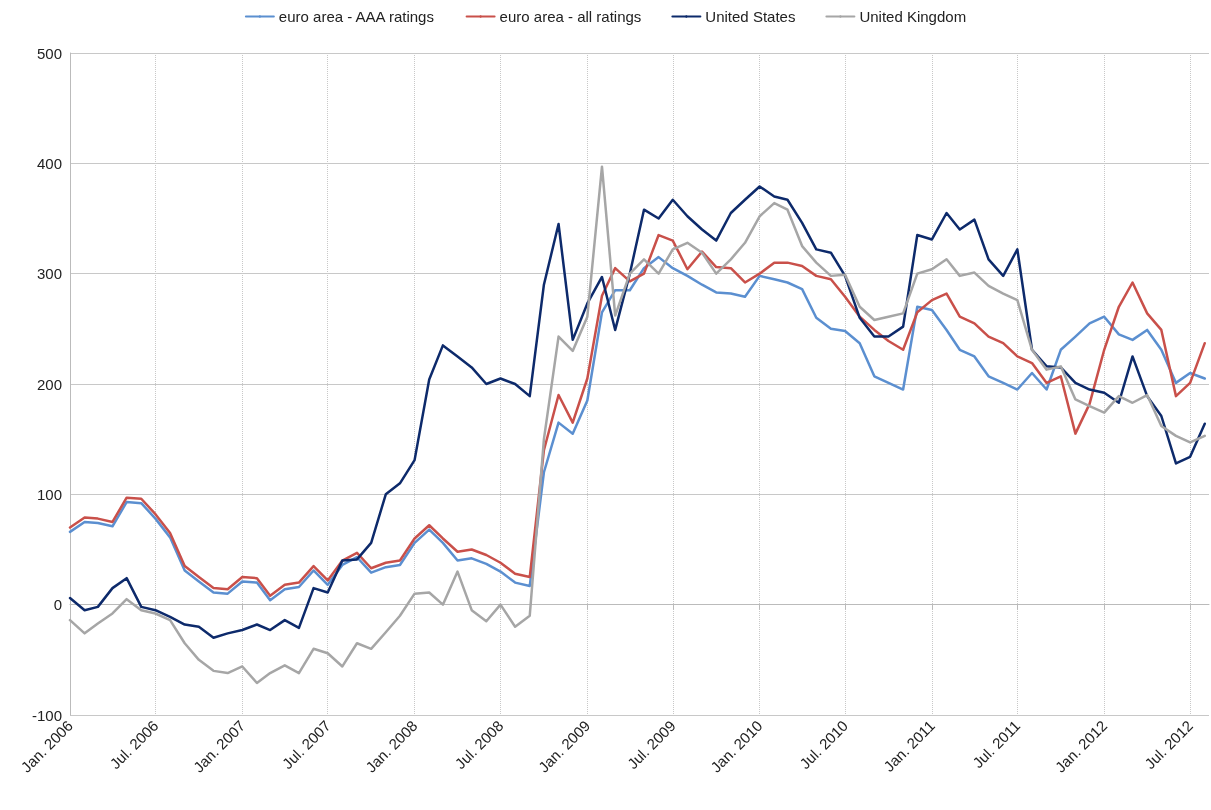 This screenshot has height=810, width=1211. I want to click on legend-label: United Kingdom, so click(913, 16).